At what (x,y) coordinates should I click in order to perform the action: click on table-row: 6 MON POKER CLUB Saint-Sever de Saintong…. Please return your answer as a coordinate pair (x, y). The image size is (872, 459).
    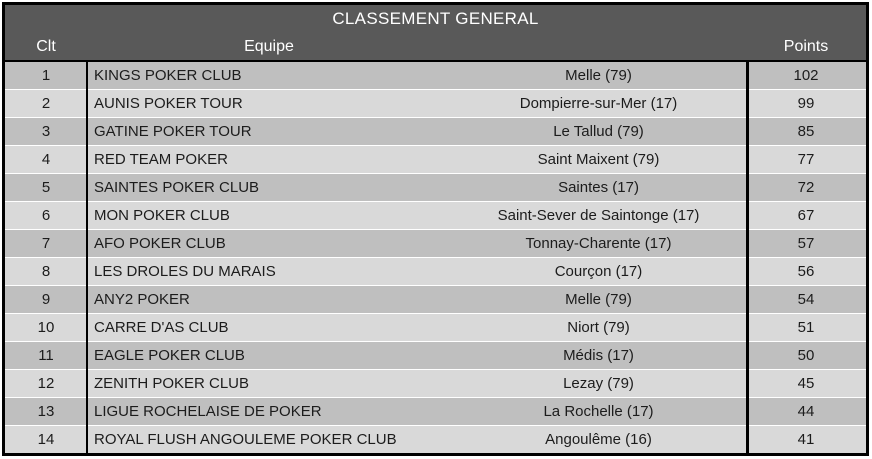
    Looking at the image, I should click on (435, 216).